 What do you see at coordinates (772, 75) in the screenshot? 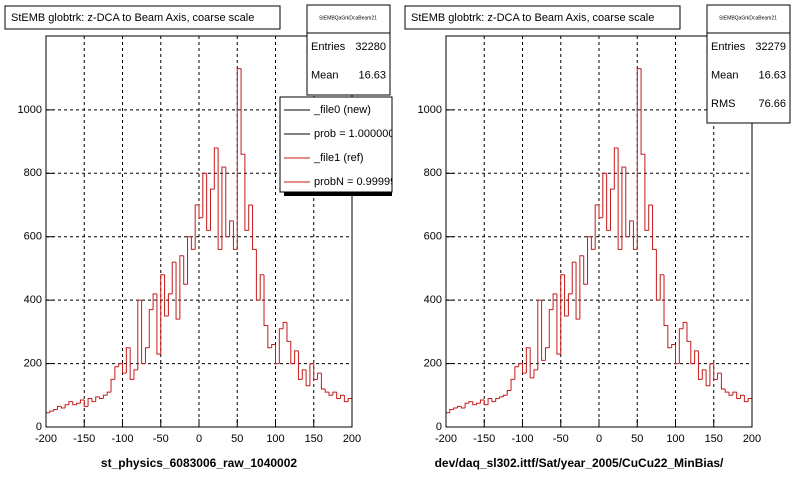
I see `stats-value: 16.63` at bounding box center [772, 75].